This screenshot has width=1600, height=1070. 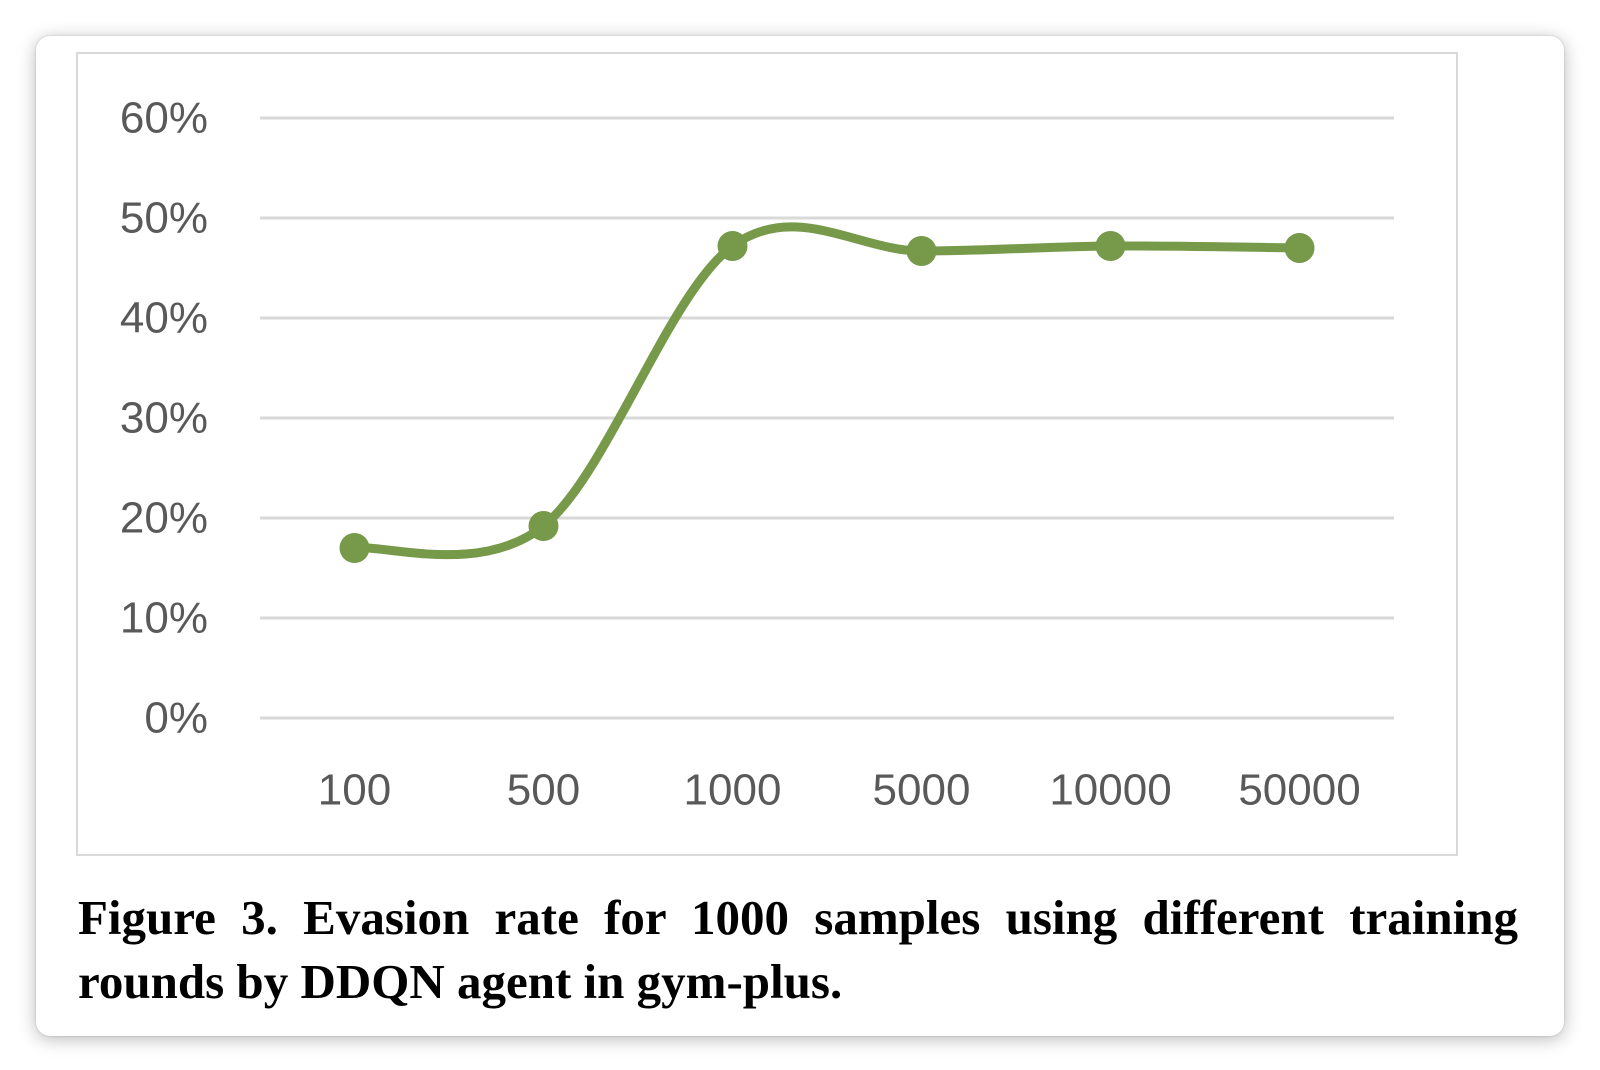 What do you see at coordinates (1110, 790) in the screenshot?
I see `x-tick-label: 10000` at bounding box center [1110, 790].